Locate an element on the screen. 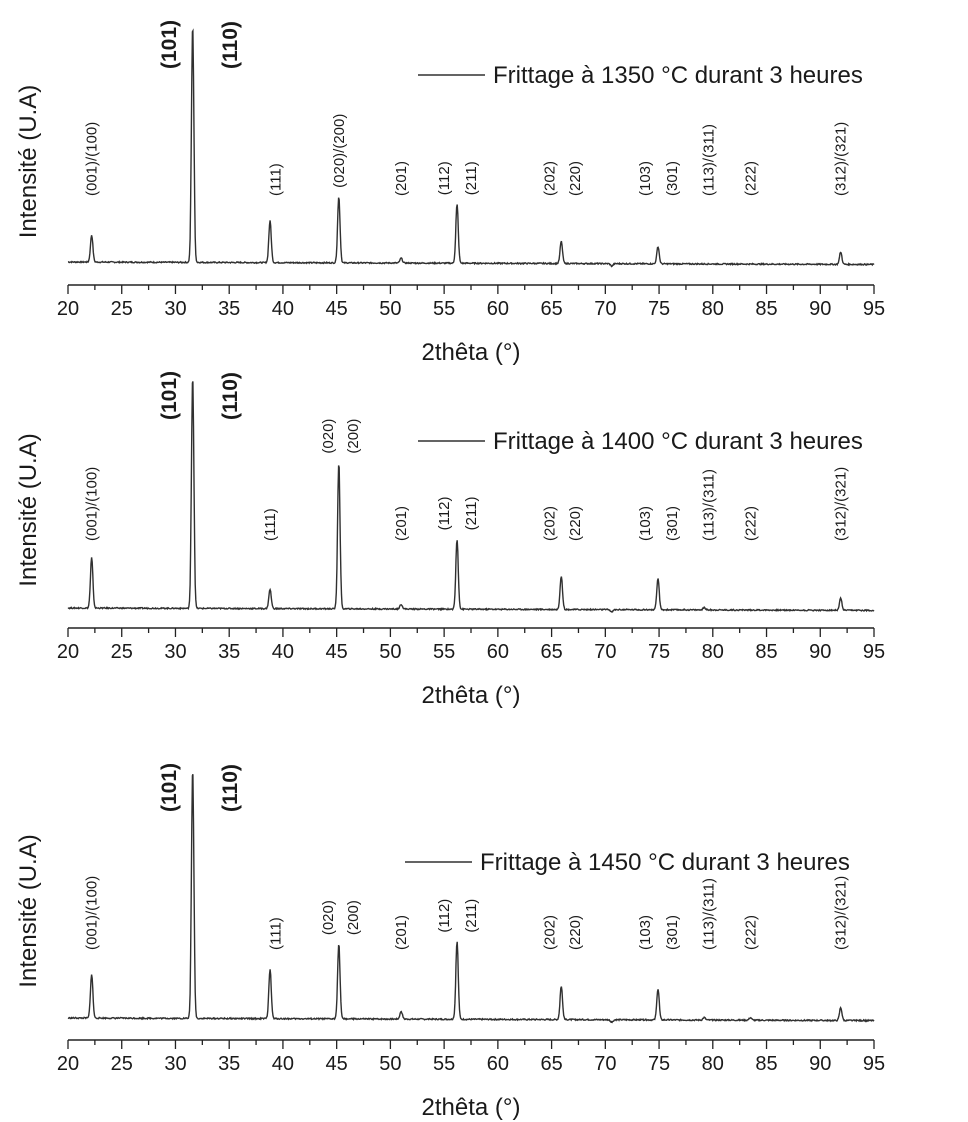  legend-label: Frittage à 1350 °C durant 3 heures is located at coordinates (678, 75).